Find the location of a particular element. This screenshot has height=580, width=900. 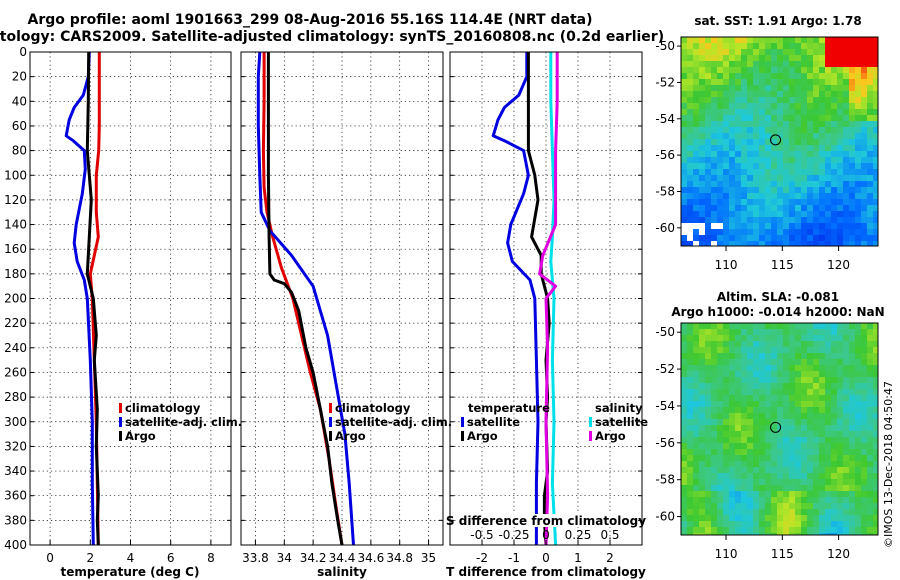

y-tick-label: 360 is located at coordinates (15, 496).